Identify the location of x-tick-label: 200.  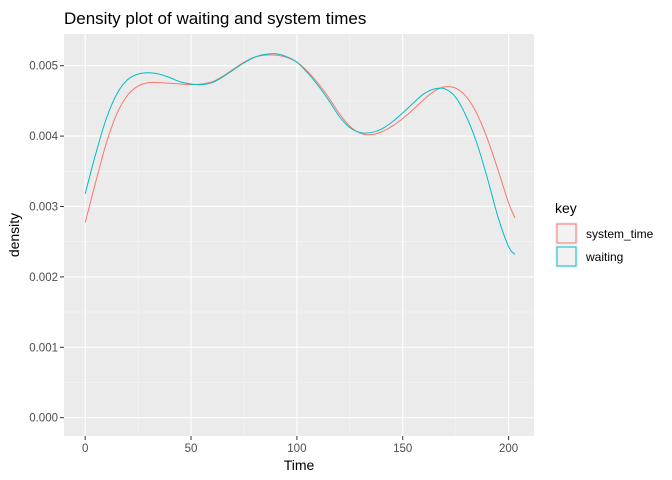
(508, 449).